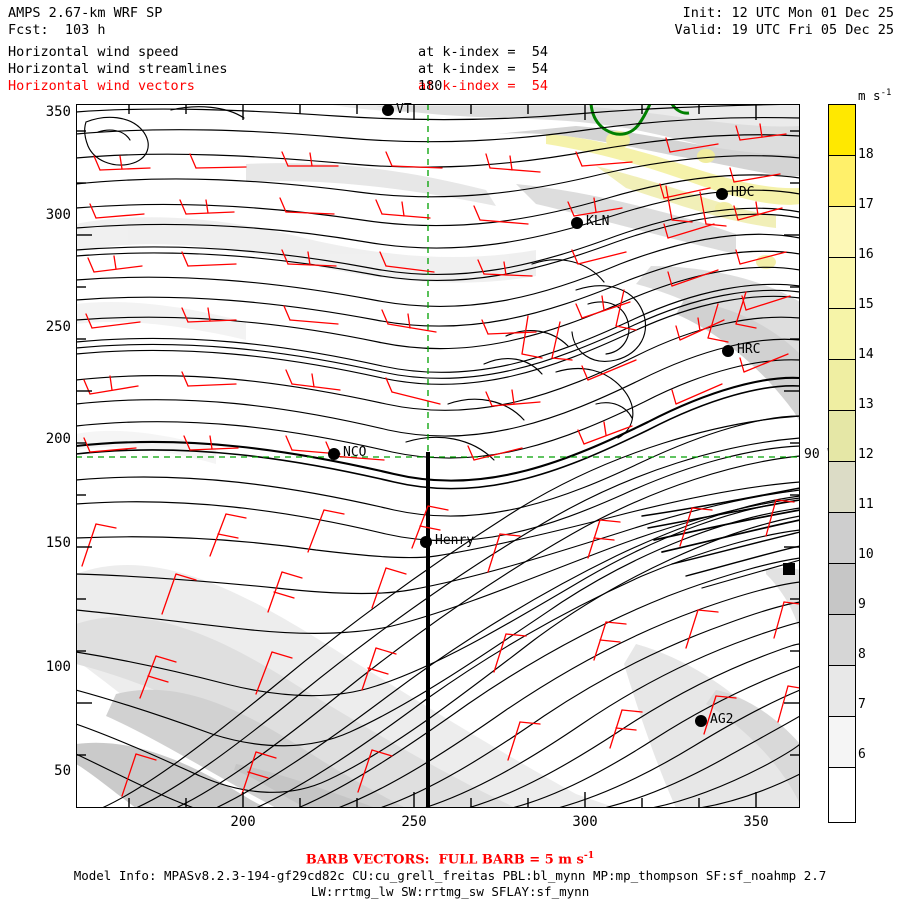 The height and width of the screenshot is (900, 900). Describe the element at coordinates (118, 69) in the screenshot. I see `field-label-streamlines: Horizontal wind streamlines` at that location.